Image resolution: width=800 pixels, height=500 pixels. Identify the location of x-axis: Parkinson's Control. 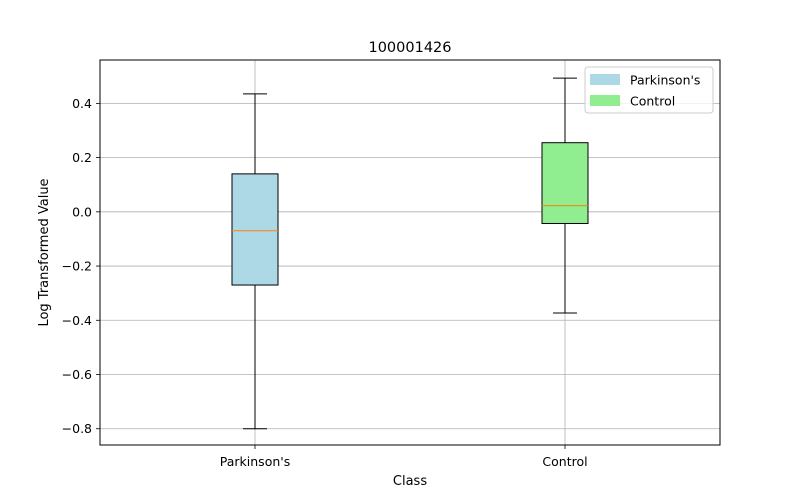
(404, 457).